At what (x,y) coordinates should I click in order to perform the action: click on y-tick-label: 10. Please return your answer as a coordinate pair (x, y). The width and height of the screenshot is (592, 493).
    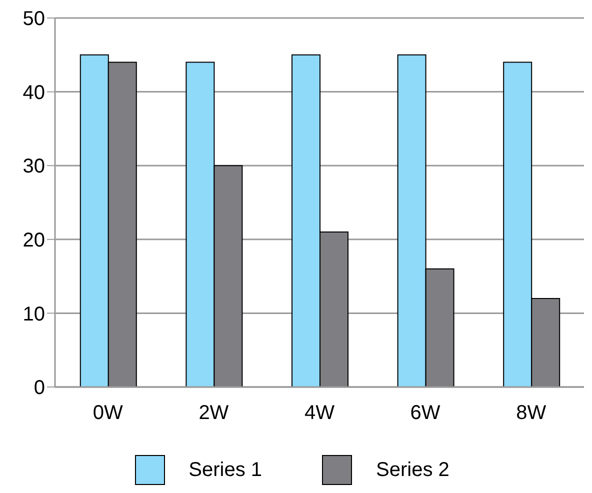
    Looking at the image, I should click on (33, 314).